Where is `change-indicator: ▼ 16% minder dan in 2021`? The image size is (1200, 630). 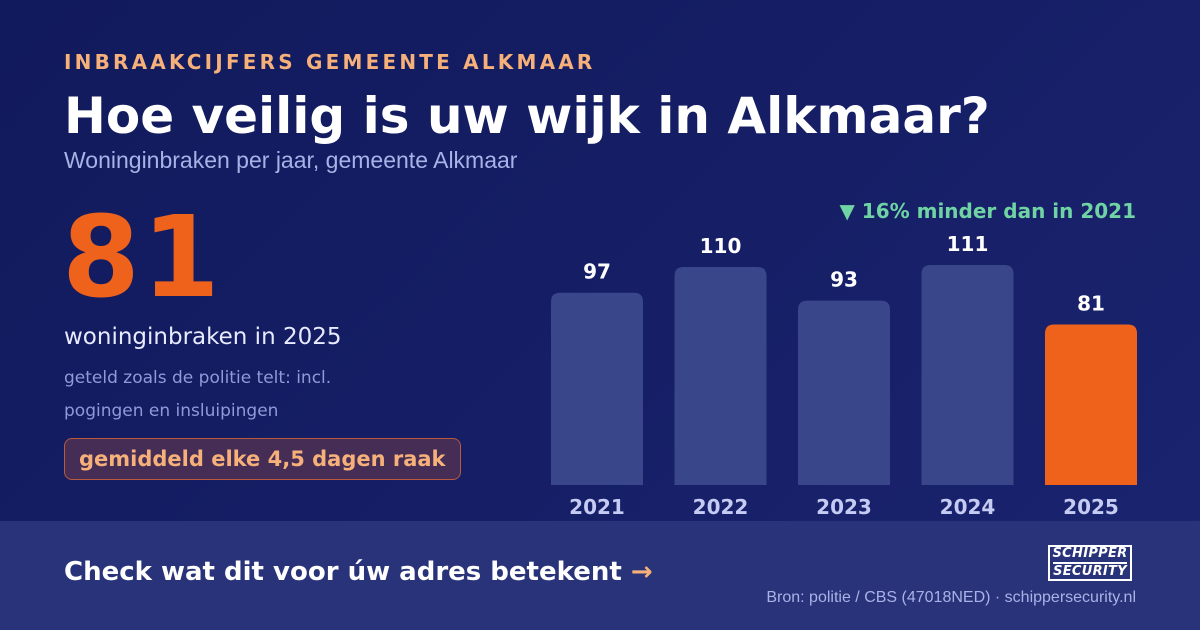 change-indicator: ▼ 16% minder dan in 2021 is located at coordinates (987, 211).